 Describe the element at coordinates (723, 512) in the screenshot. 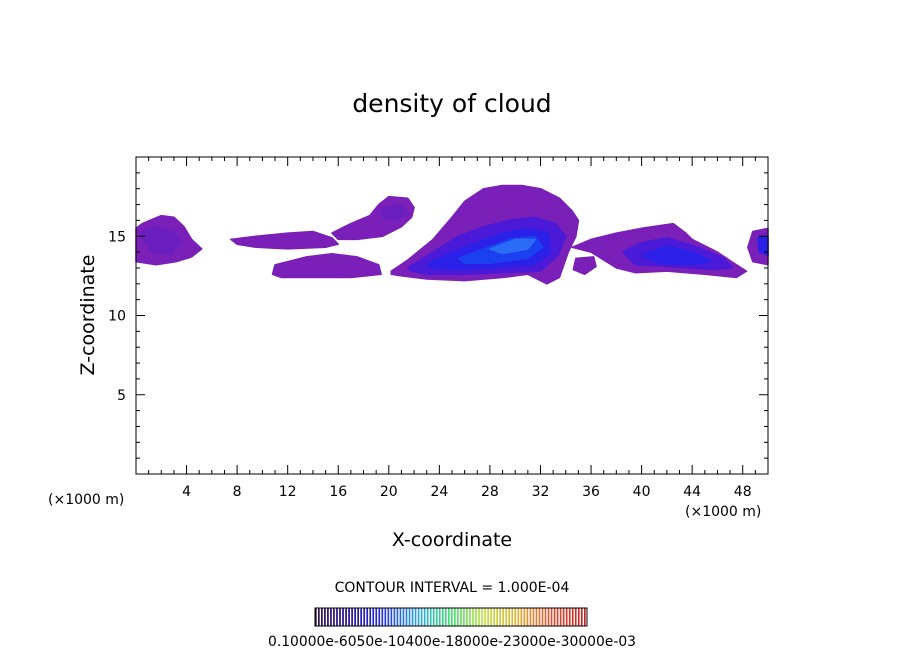

I see `x-unit-label: (×1000 m)` at that location.